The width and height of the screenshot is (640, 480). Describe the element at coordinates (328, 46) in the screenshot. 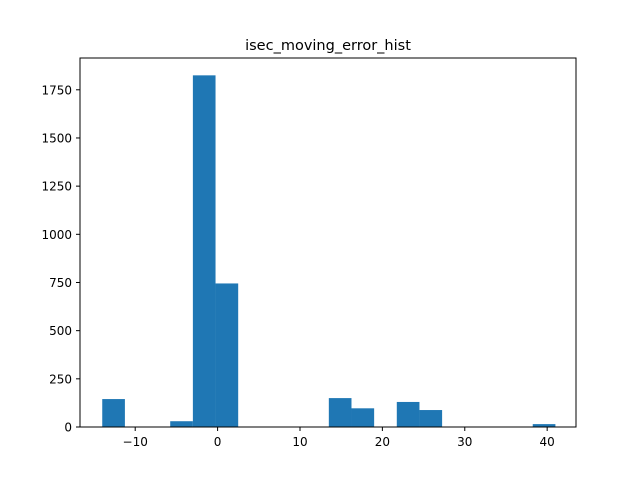

I see `chart-title: isec_moving_error_hist` at that location.